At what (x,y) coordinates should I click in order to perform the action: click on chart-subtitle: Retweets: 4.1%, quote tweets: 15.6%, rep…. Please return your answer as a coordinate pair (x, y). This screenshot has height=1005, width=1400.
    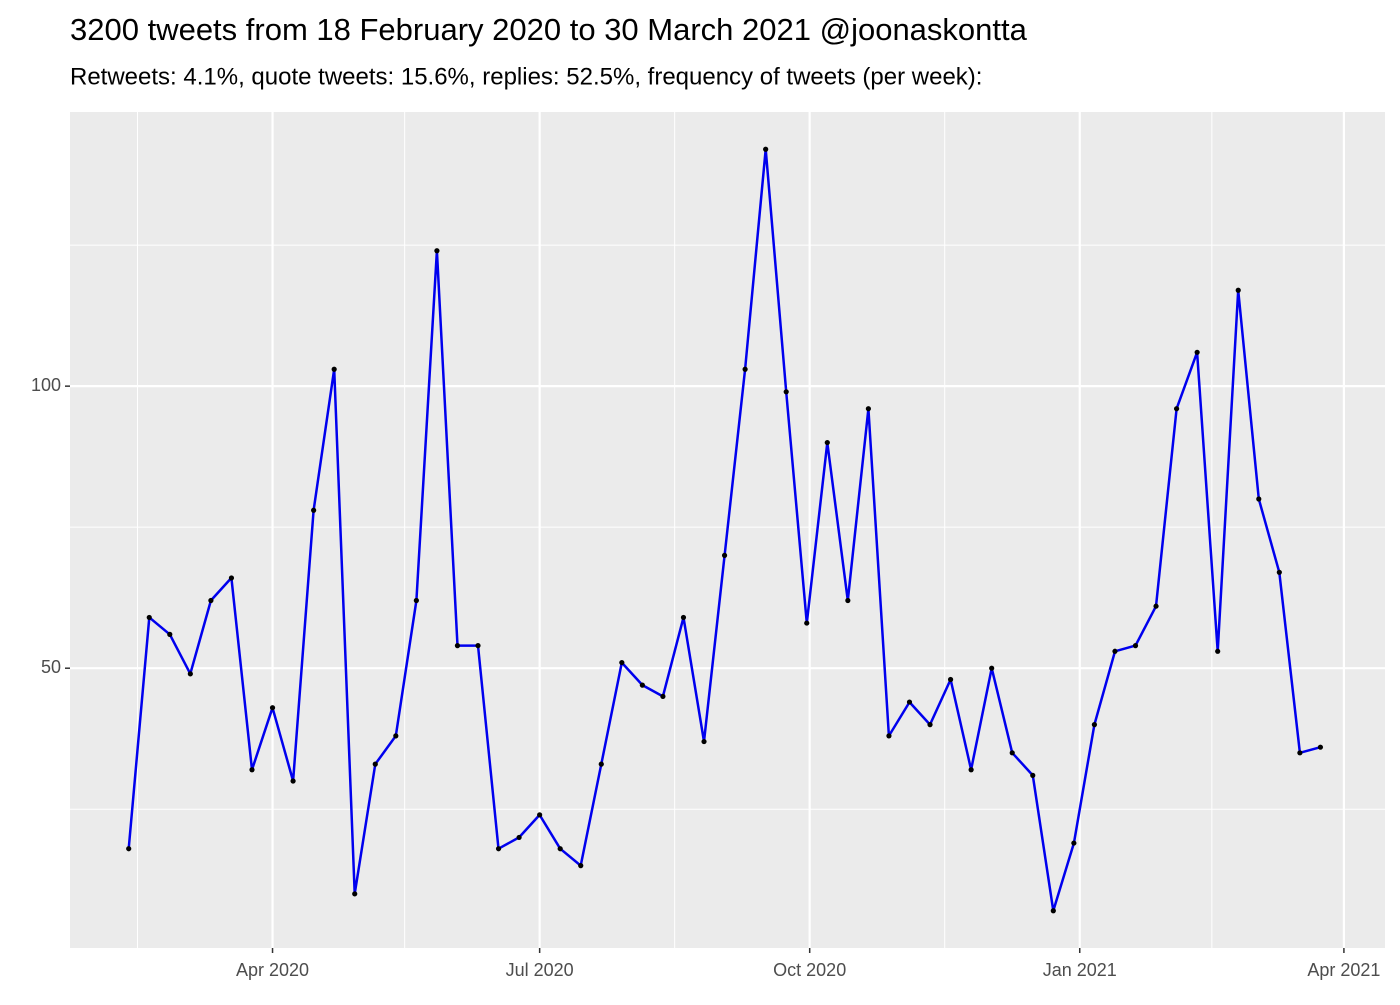
    Looking at the image, I should click on (526, 76).